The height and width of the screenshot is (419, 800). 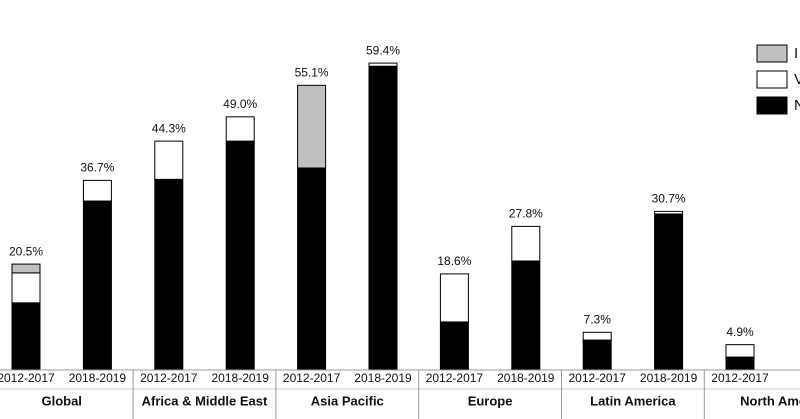 I want to click on value-label: 18.6%, so click(x=454, y=261).